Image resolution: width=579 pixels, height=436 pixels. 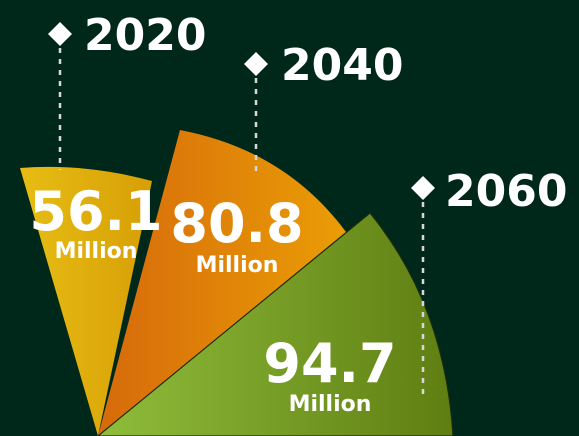 I want to click on diamond-icon-2060, so click(x=423, y=188).